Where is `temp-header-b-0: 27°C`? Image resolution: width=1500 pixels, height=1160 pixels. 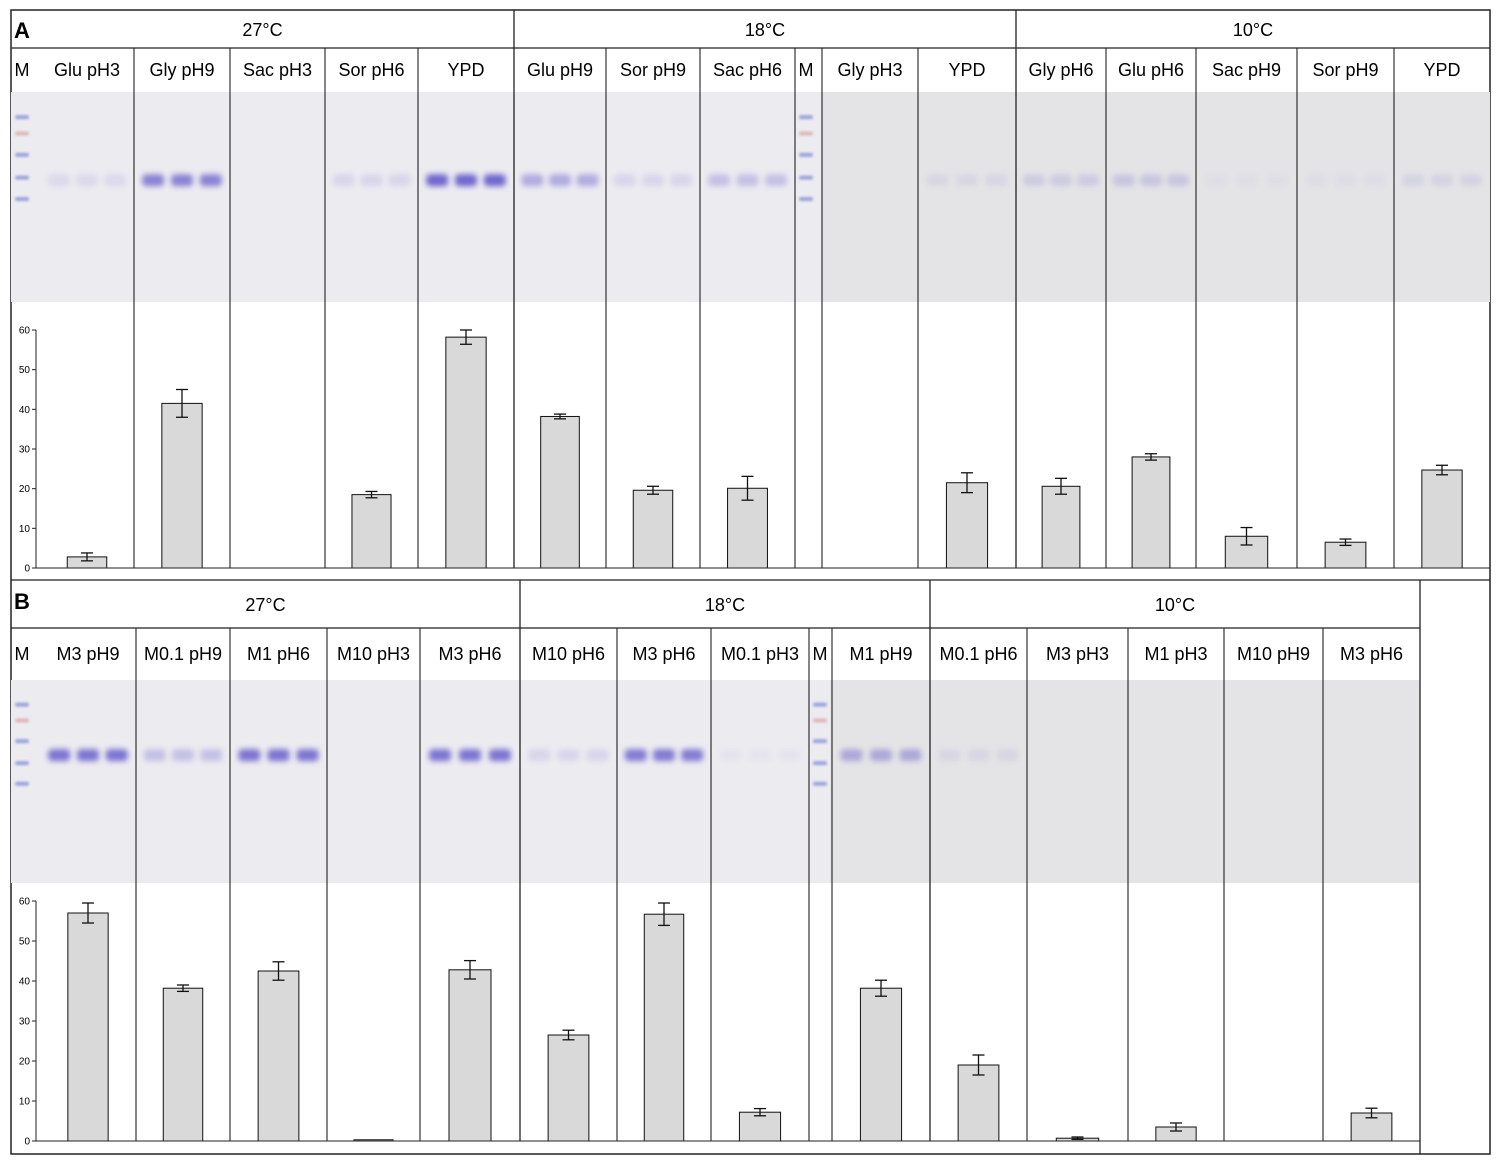 temp-header-b-0: 27°C is located at coordinates (265, 605).